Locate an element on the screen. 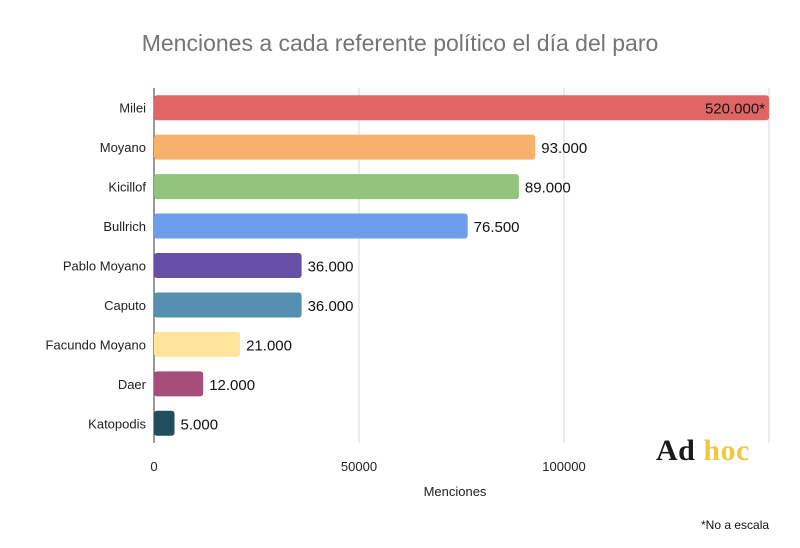  data-label: 21.000 is located at coordinates (269, 345).